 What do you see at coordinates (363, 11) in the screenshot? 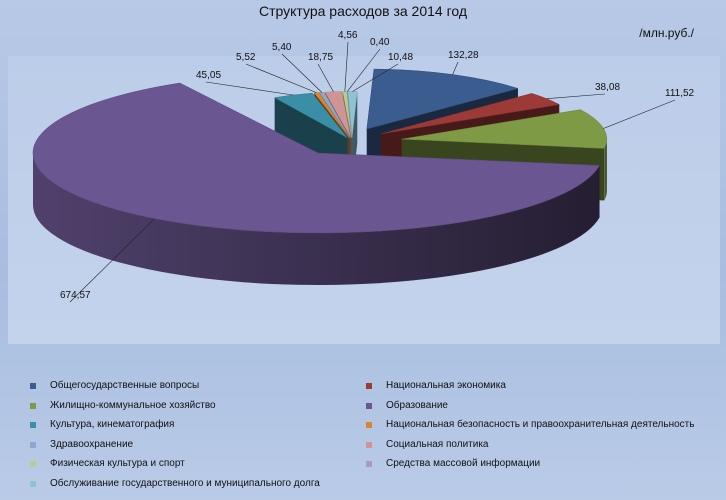
I see `chart-title: Структура расходов за 2014 год` at bounding box center [363, 11].